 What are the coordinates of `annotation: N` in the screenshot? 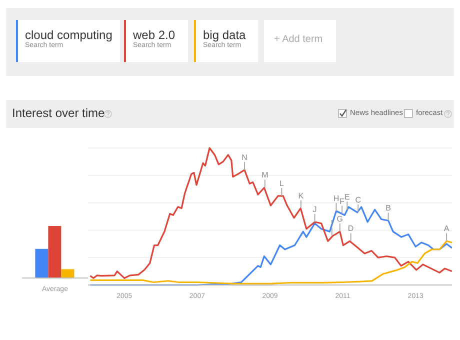 It's located at (245, 157).